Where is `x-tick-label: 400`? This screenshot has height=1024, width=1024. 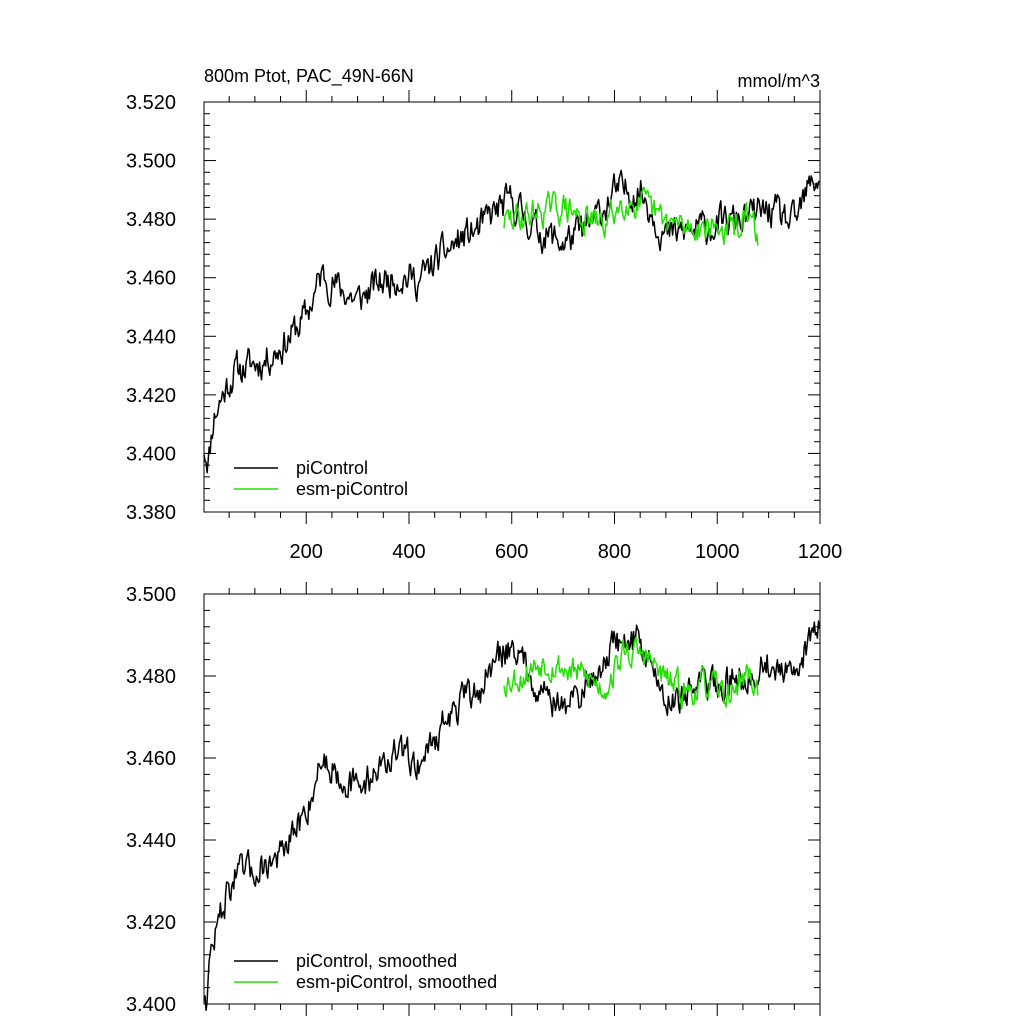 x-tick-label: 400 is located at coordinates (408, 552).